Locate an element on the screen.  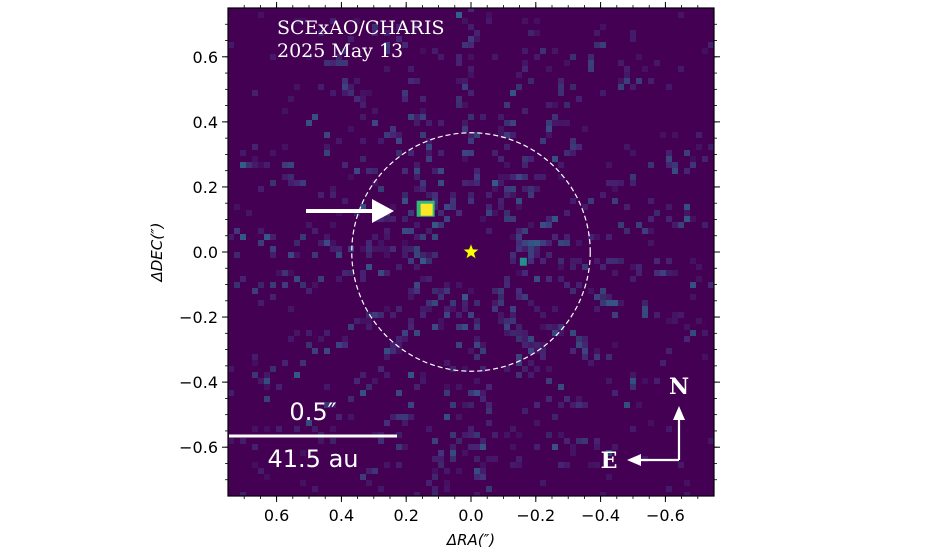
y-tick-label: 0.2 is located at coordinates (205, 187).